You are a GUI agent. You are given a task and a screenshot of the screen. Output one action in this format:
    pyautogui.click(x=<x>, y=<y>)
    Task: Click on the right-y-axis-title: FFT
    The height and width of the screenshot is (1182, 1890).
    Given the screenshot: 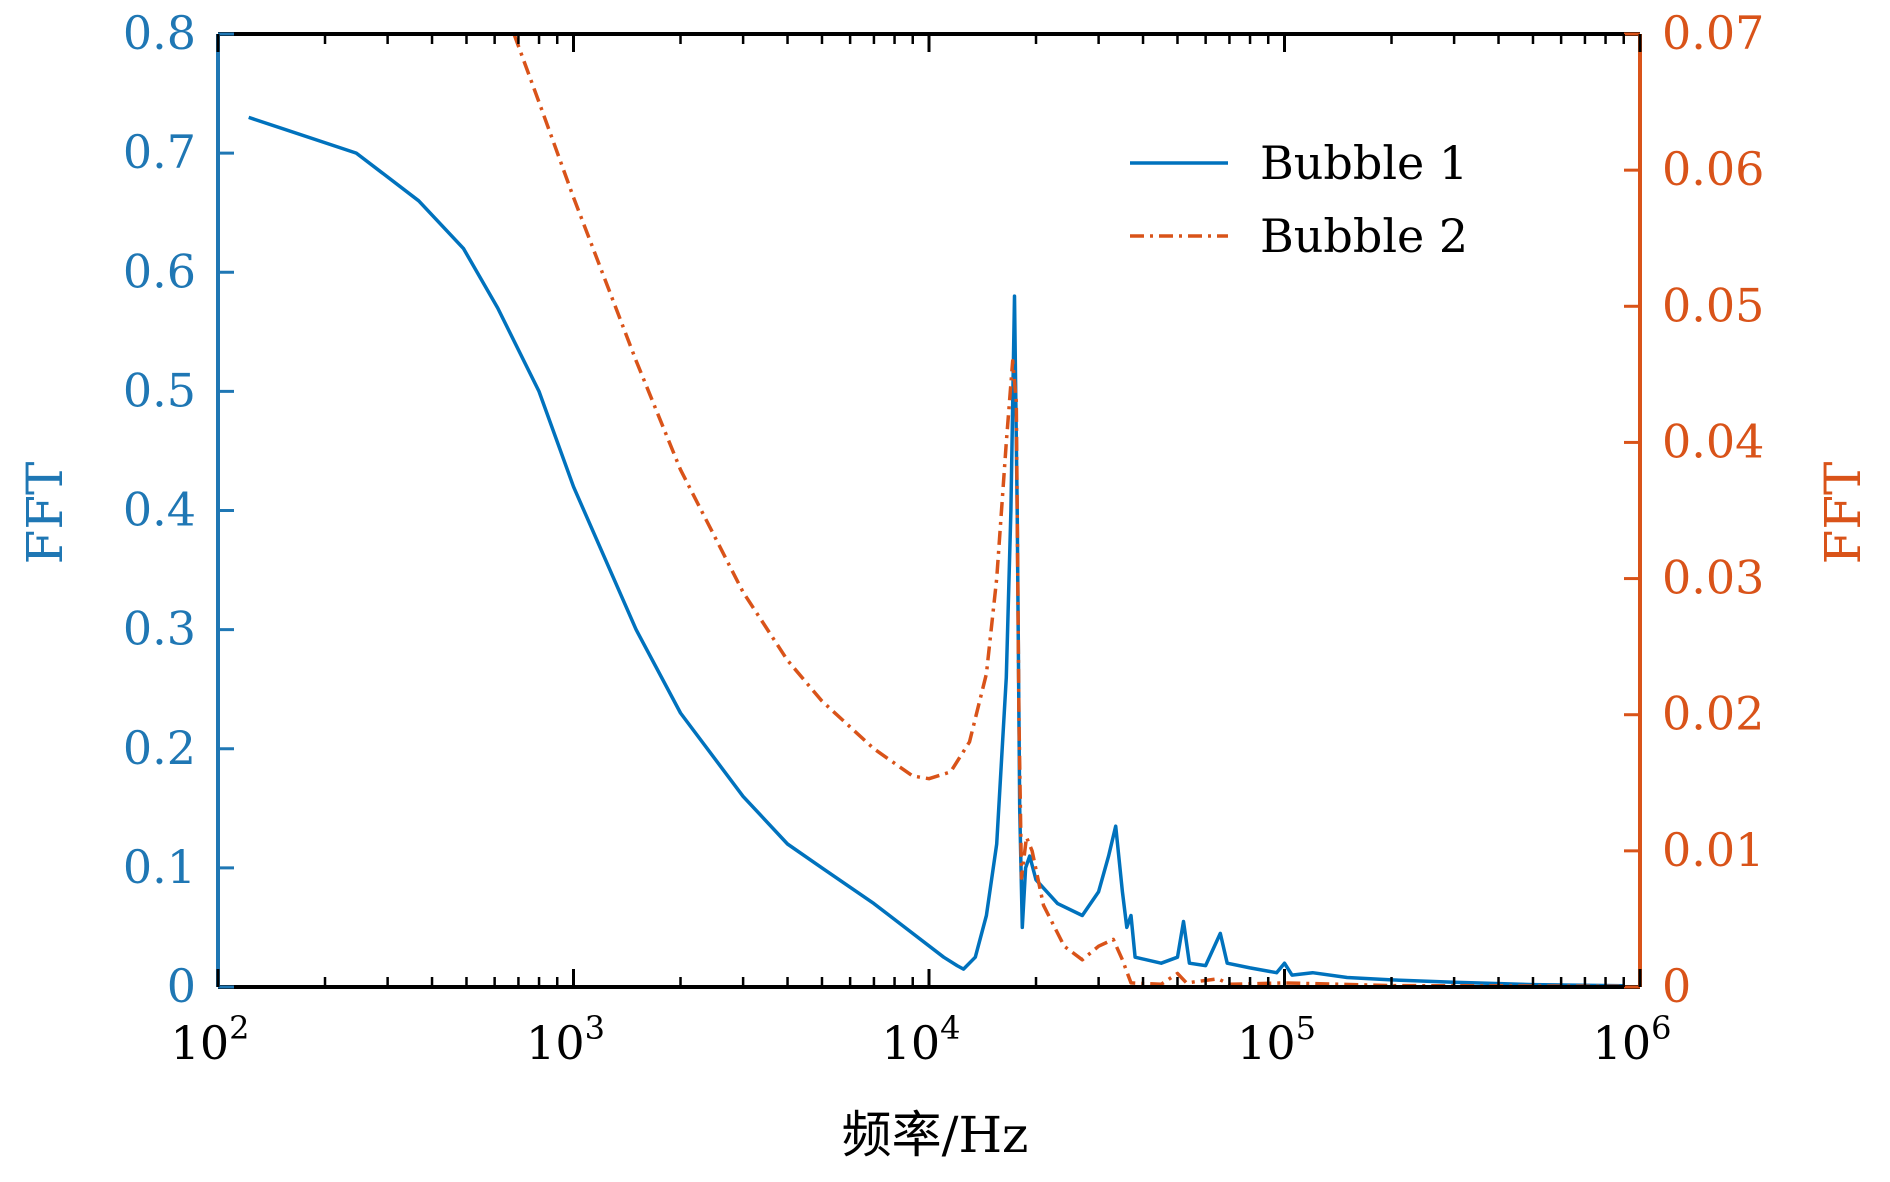 What is the action you would take?
    pyautogui.click(x=1843, y=513)
    